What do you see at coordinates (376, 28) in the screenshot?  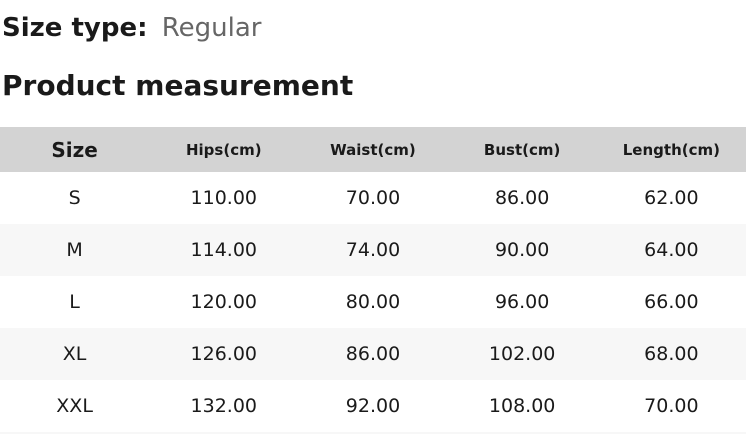 I see `size-type-line: Size type: Regular` at bounding box center [376, 28].